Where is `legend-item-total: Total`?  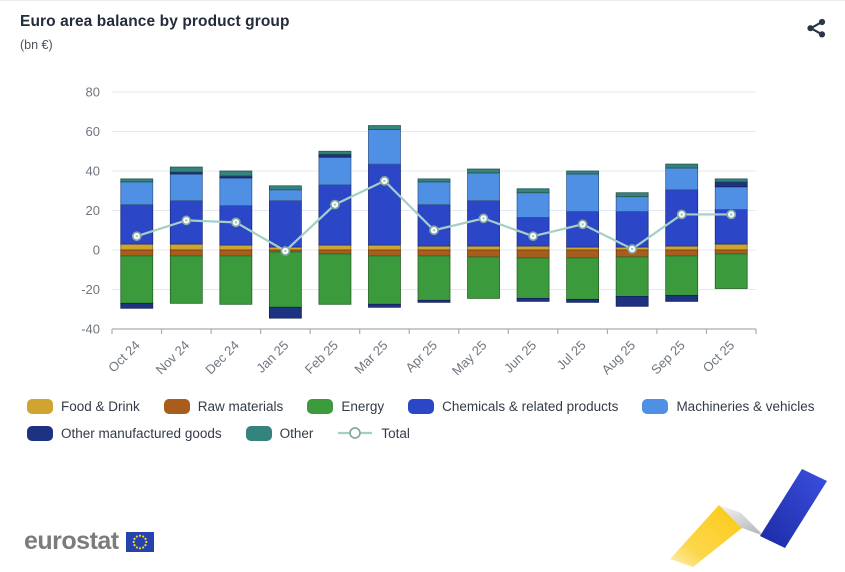
legend-item-total: Total is located at coordinates (373, 433).